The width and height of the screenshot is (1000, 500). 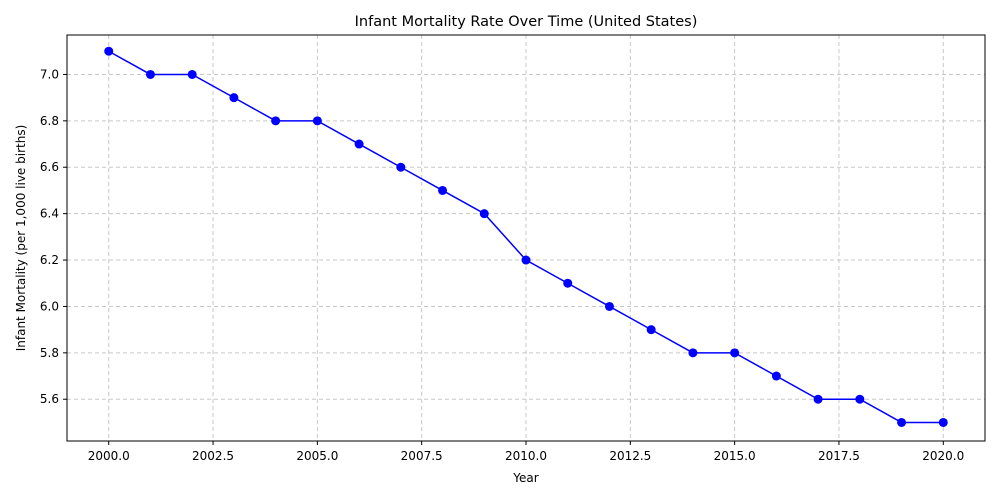 What do you see at coordinates (839, 456) in the screenshot?
I see `x-tick-label: 2017.5` at bounding box center [839, 456].